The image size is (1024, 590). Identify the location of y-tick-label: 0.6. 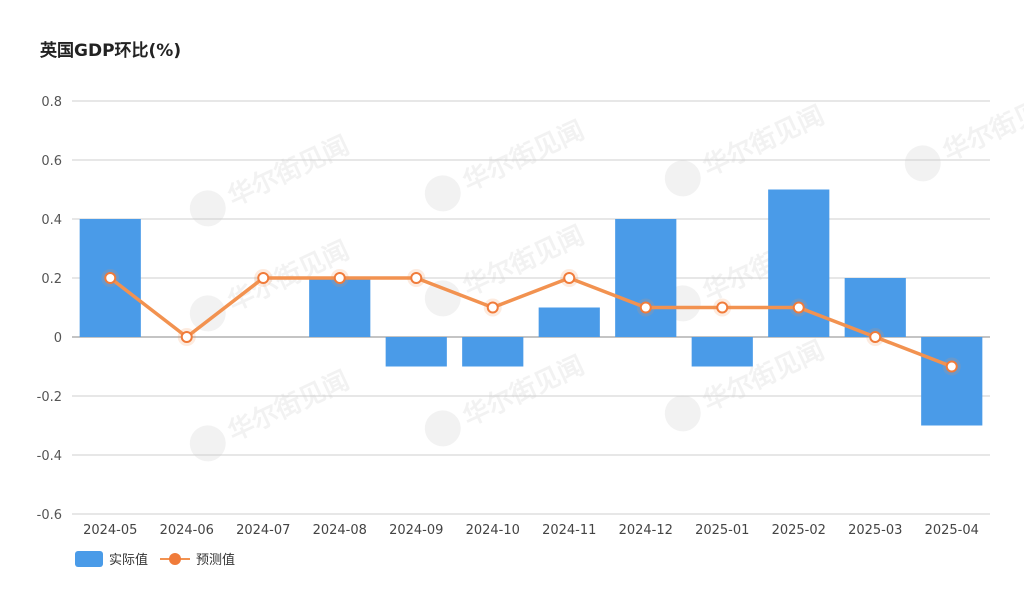
(51, 161).